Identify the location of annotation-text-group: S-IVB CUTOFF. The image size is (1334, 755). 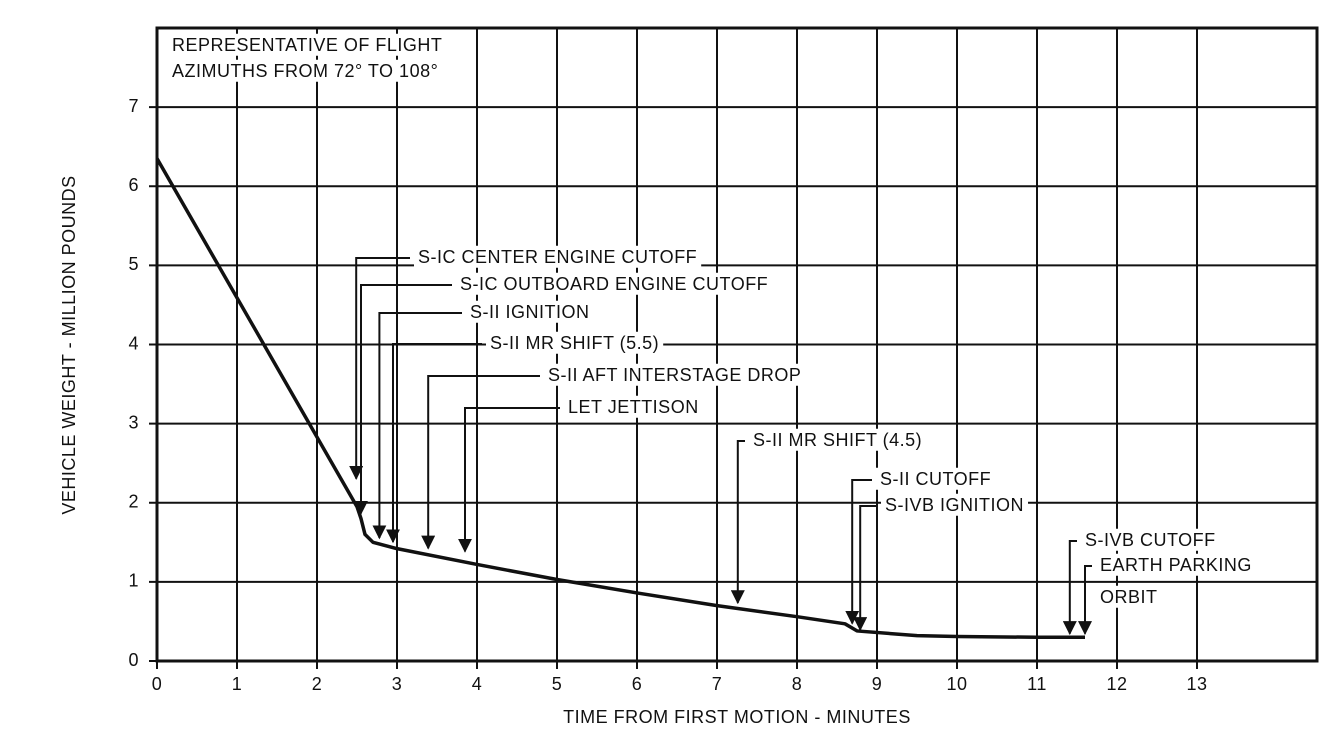
(1150, 539).